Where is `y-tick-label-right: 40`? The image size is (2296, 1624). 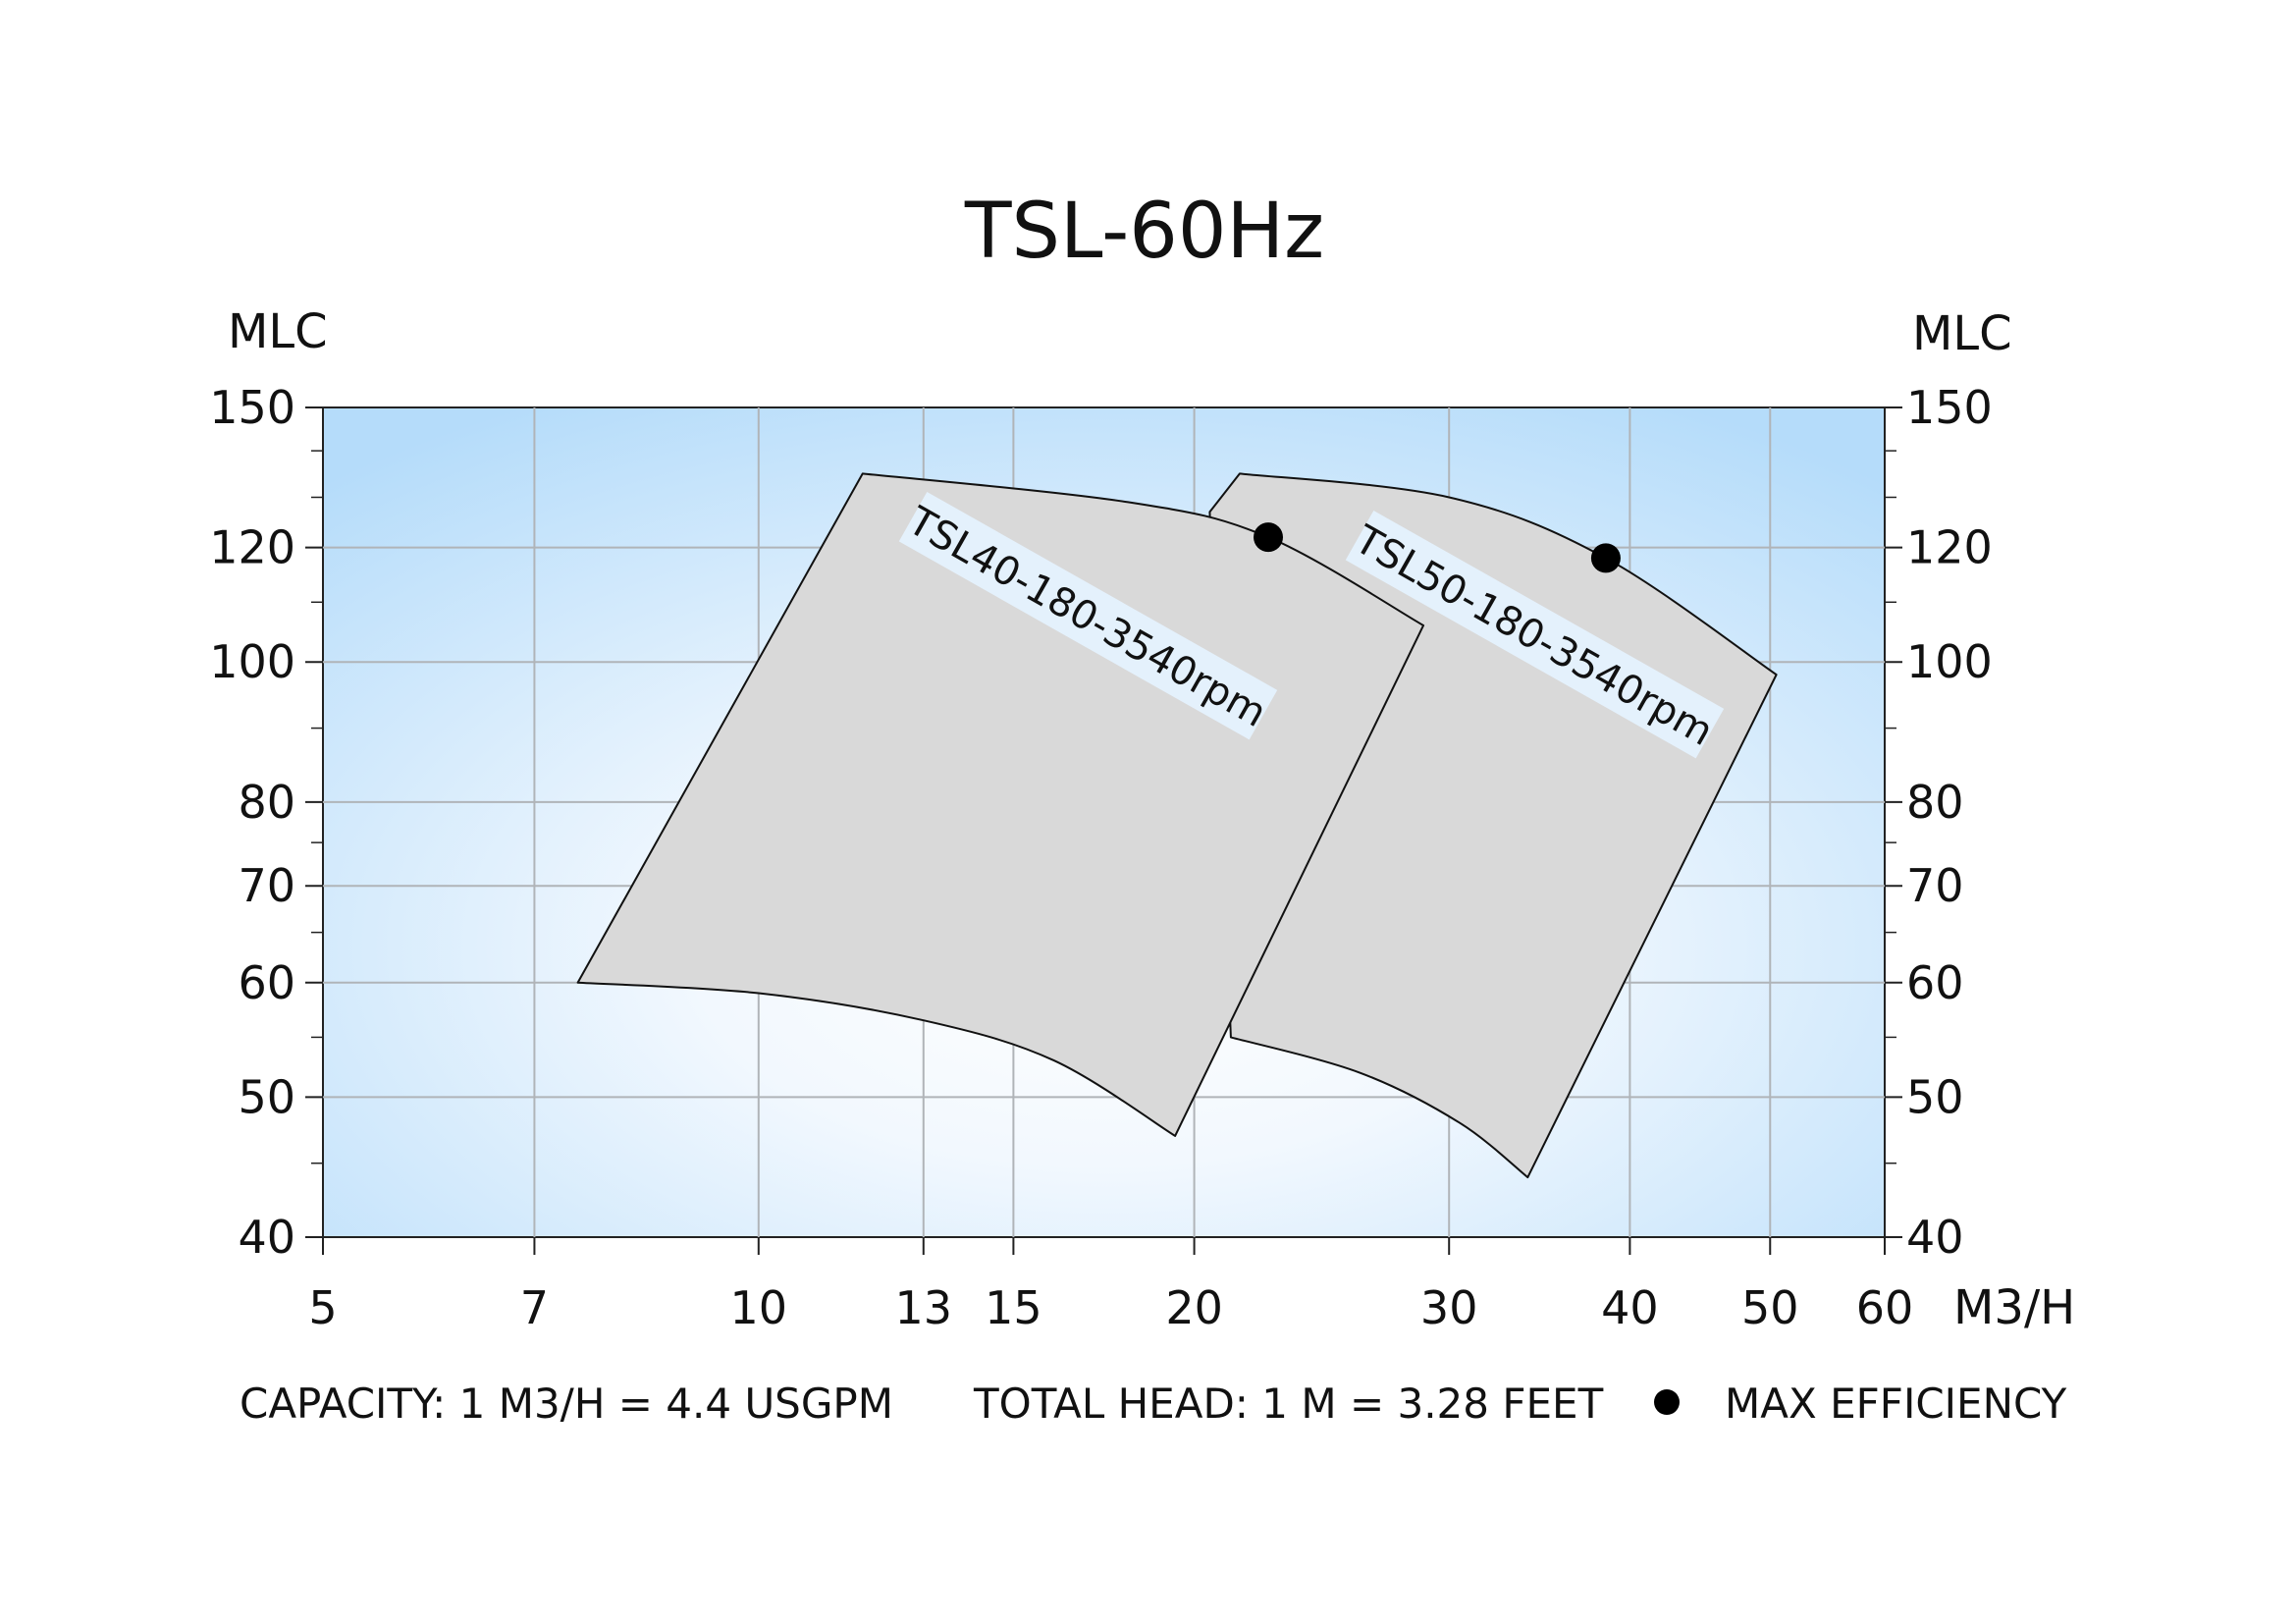 y-tick-label-right: 40 is located at coordinates (1935, 1237).